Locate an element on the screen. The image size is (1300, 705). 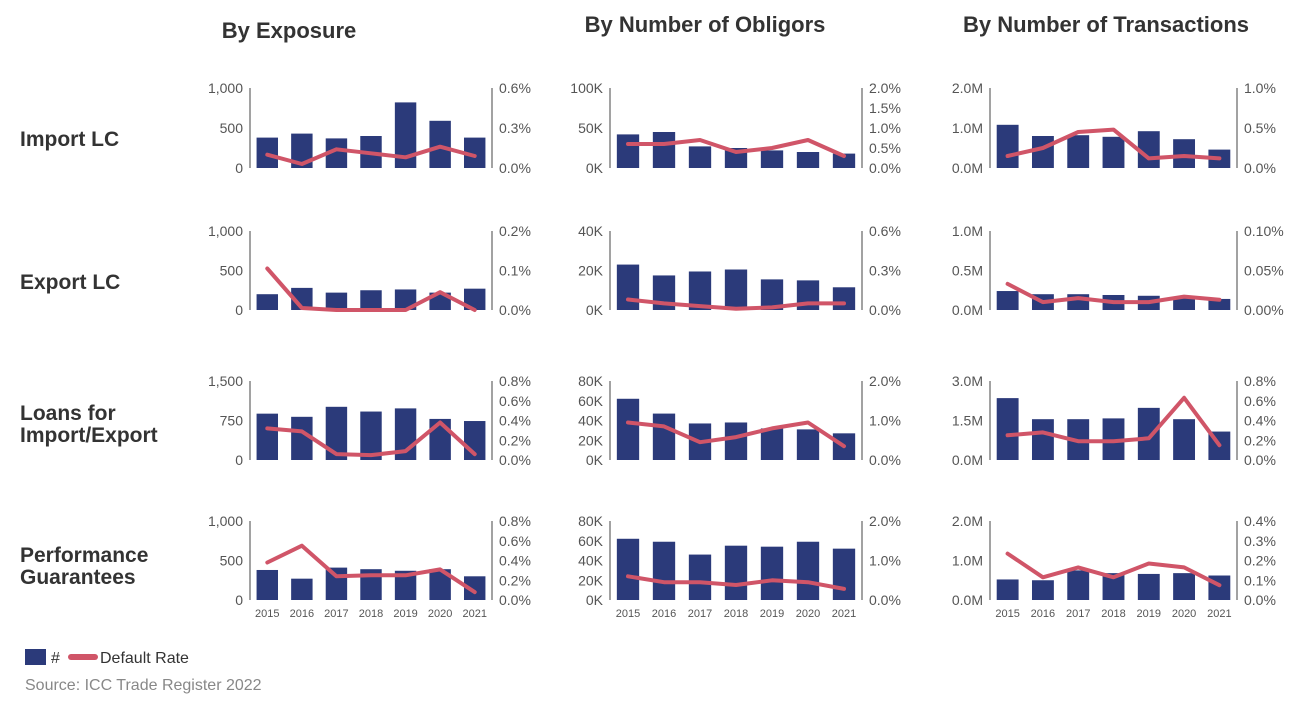
left-tick-label: 750 is located at coordinates (232, 421).